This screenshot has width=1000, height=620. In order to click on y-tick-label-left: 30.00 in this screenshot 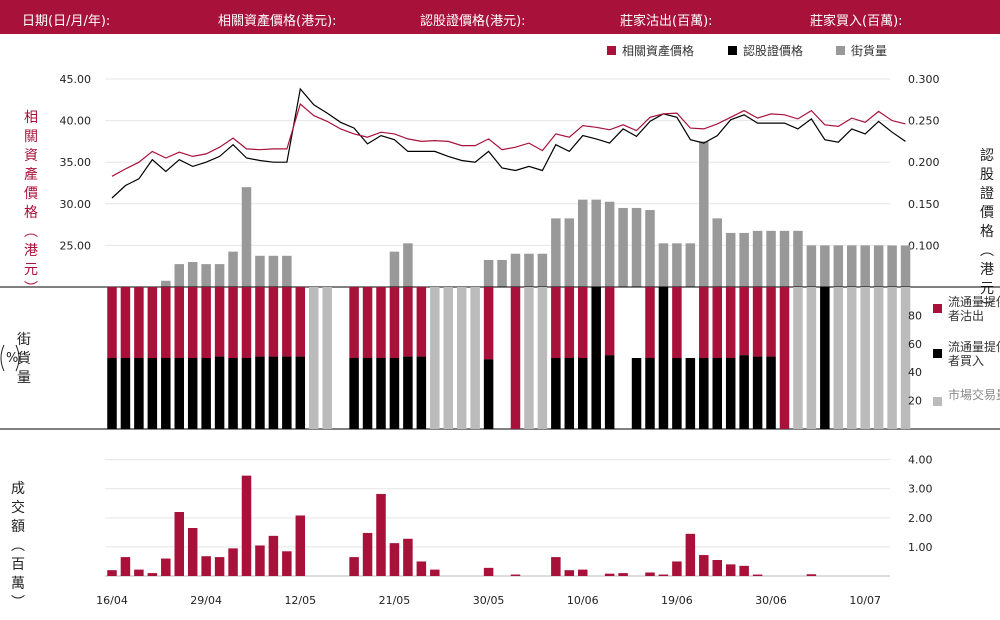, I will do `click(76, 204)`.